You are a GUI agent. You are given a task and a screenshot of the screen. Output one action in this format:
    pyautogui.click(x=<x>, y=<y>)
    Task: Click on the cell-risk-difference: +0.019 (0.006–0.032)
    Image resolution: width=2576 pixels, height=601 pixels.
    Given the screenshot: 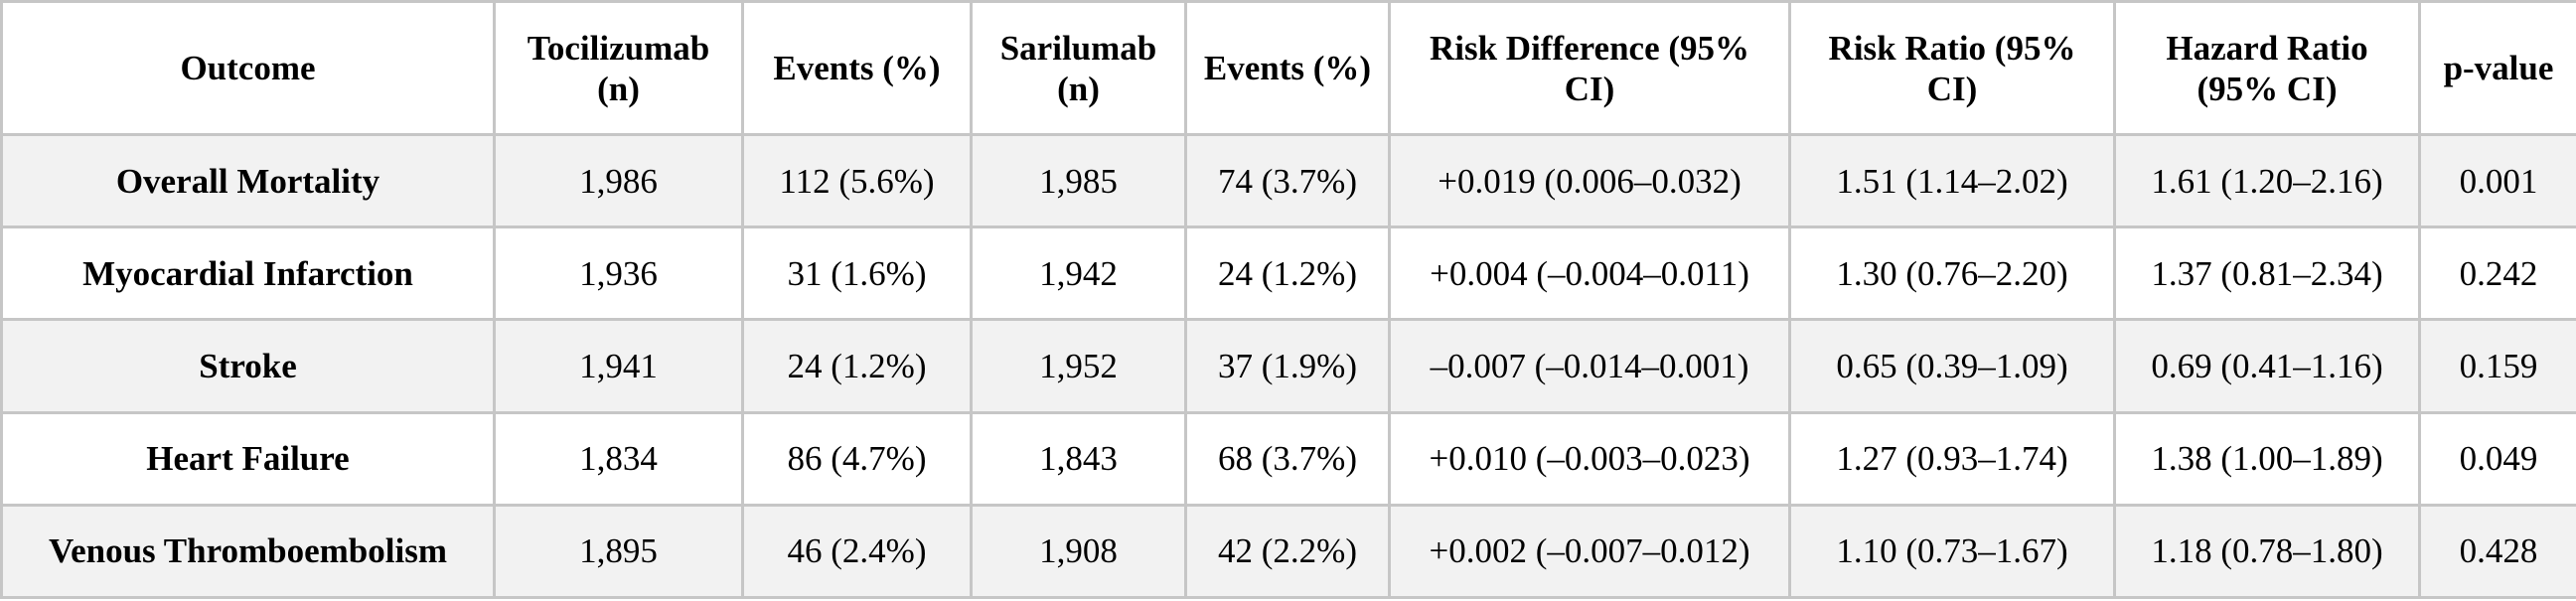 What is the action you would take?
    pyautogui.click(x=1589, y=180)
    